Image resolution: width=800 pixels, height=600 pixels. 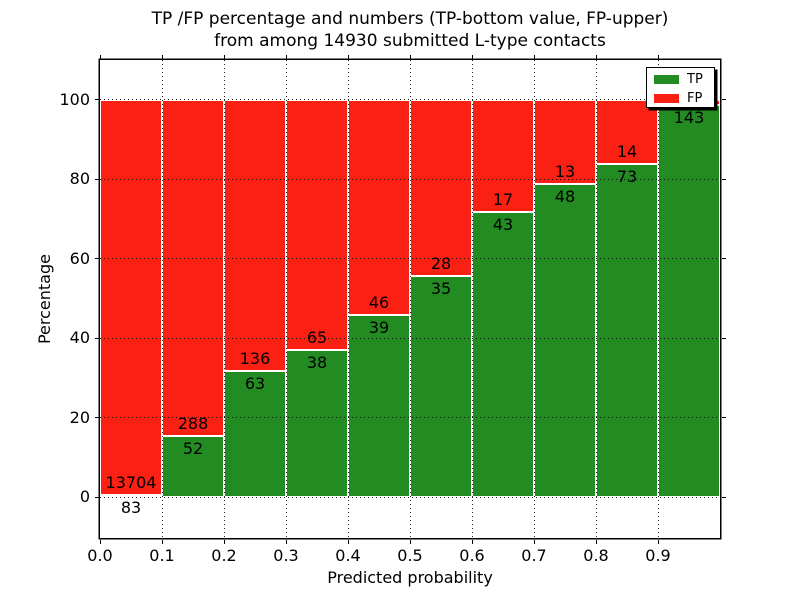 I want to click on bar-label-tp: 48, so click(x=565, y=197).